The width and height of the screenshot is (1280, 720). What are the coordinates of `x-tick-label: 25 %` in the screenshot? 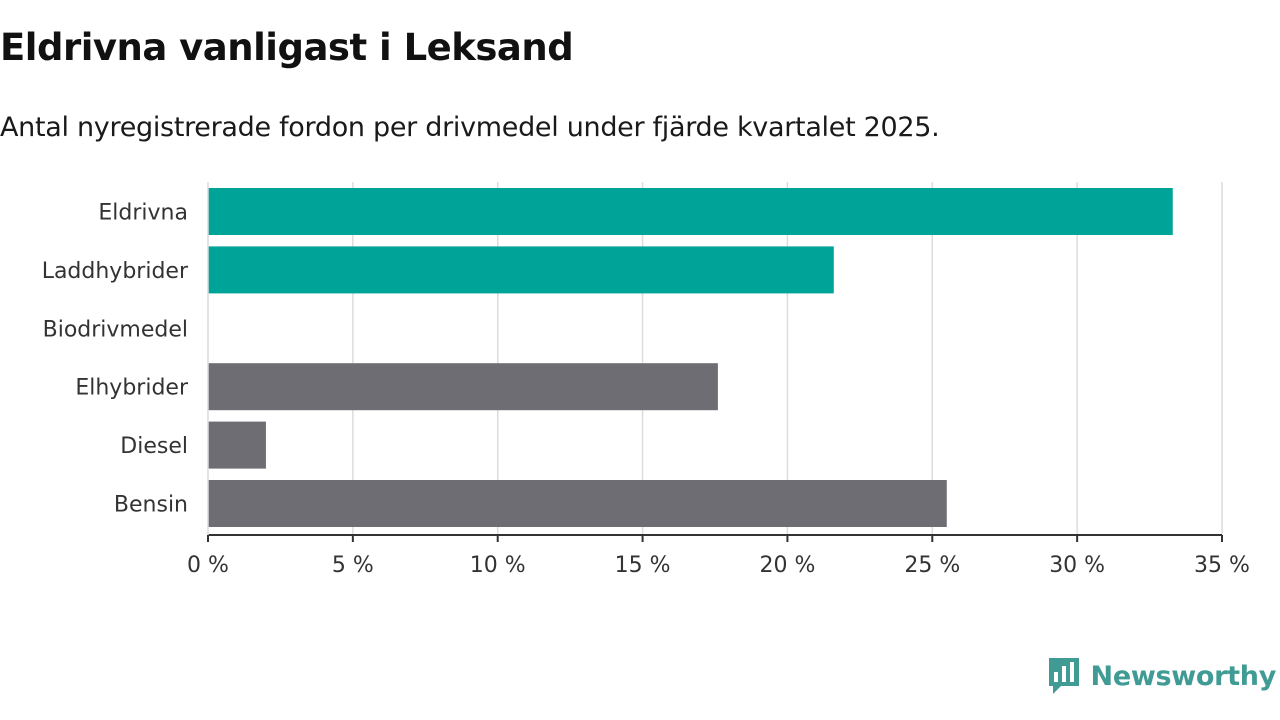 It's located at (932, 565).